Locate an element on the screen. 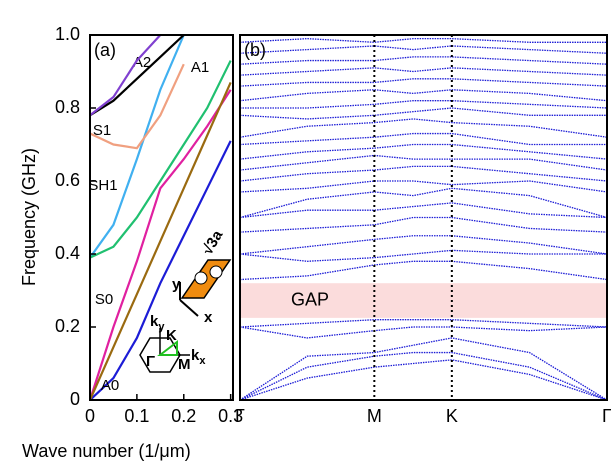 This screenshot has width=611, height=468. k-sub: x is located at coordinates (202, 361).